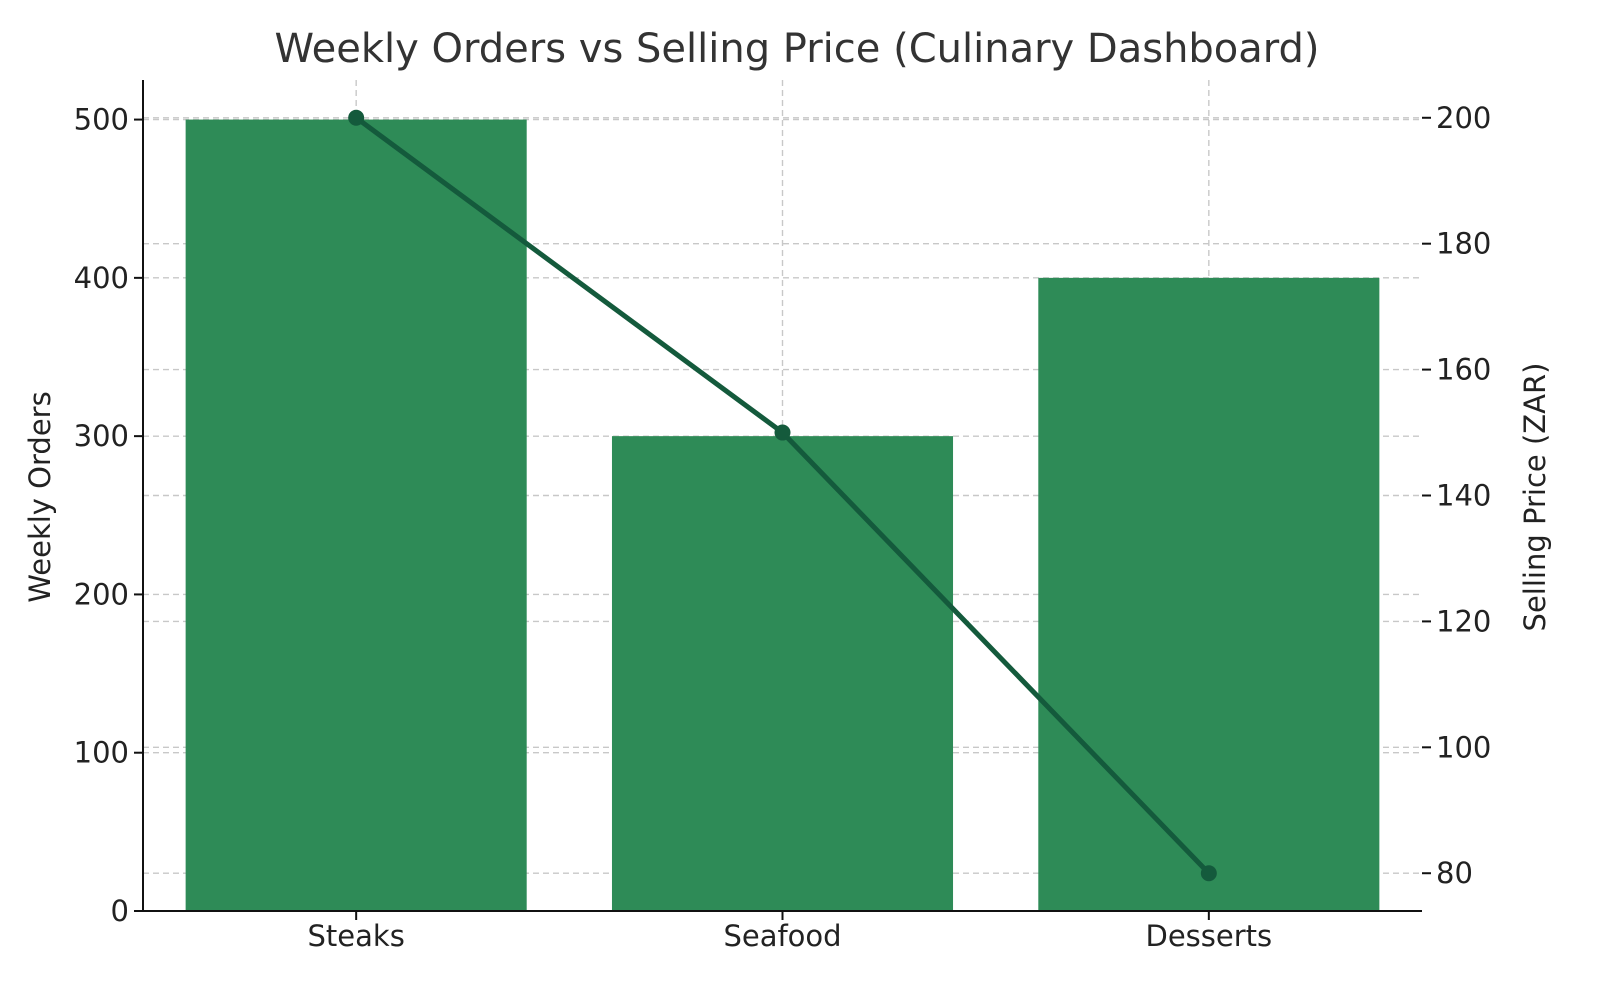 This screenshot has width=1597, height=1000. Describe the element at coordinates (1463, 370) in the screenshot. I see `y-right-tick-label: 160` at that location.